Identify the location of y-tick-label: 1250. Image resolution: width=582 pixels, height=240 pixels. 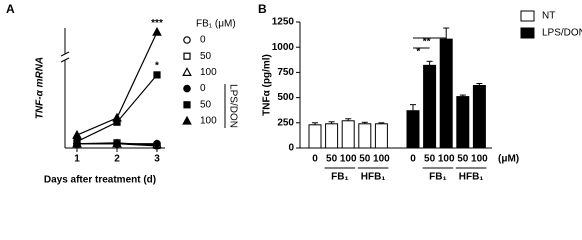
(283, 22).